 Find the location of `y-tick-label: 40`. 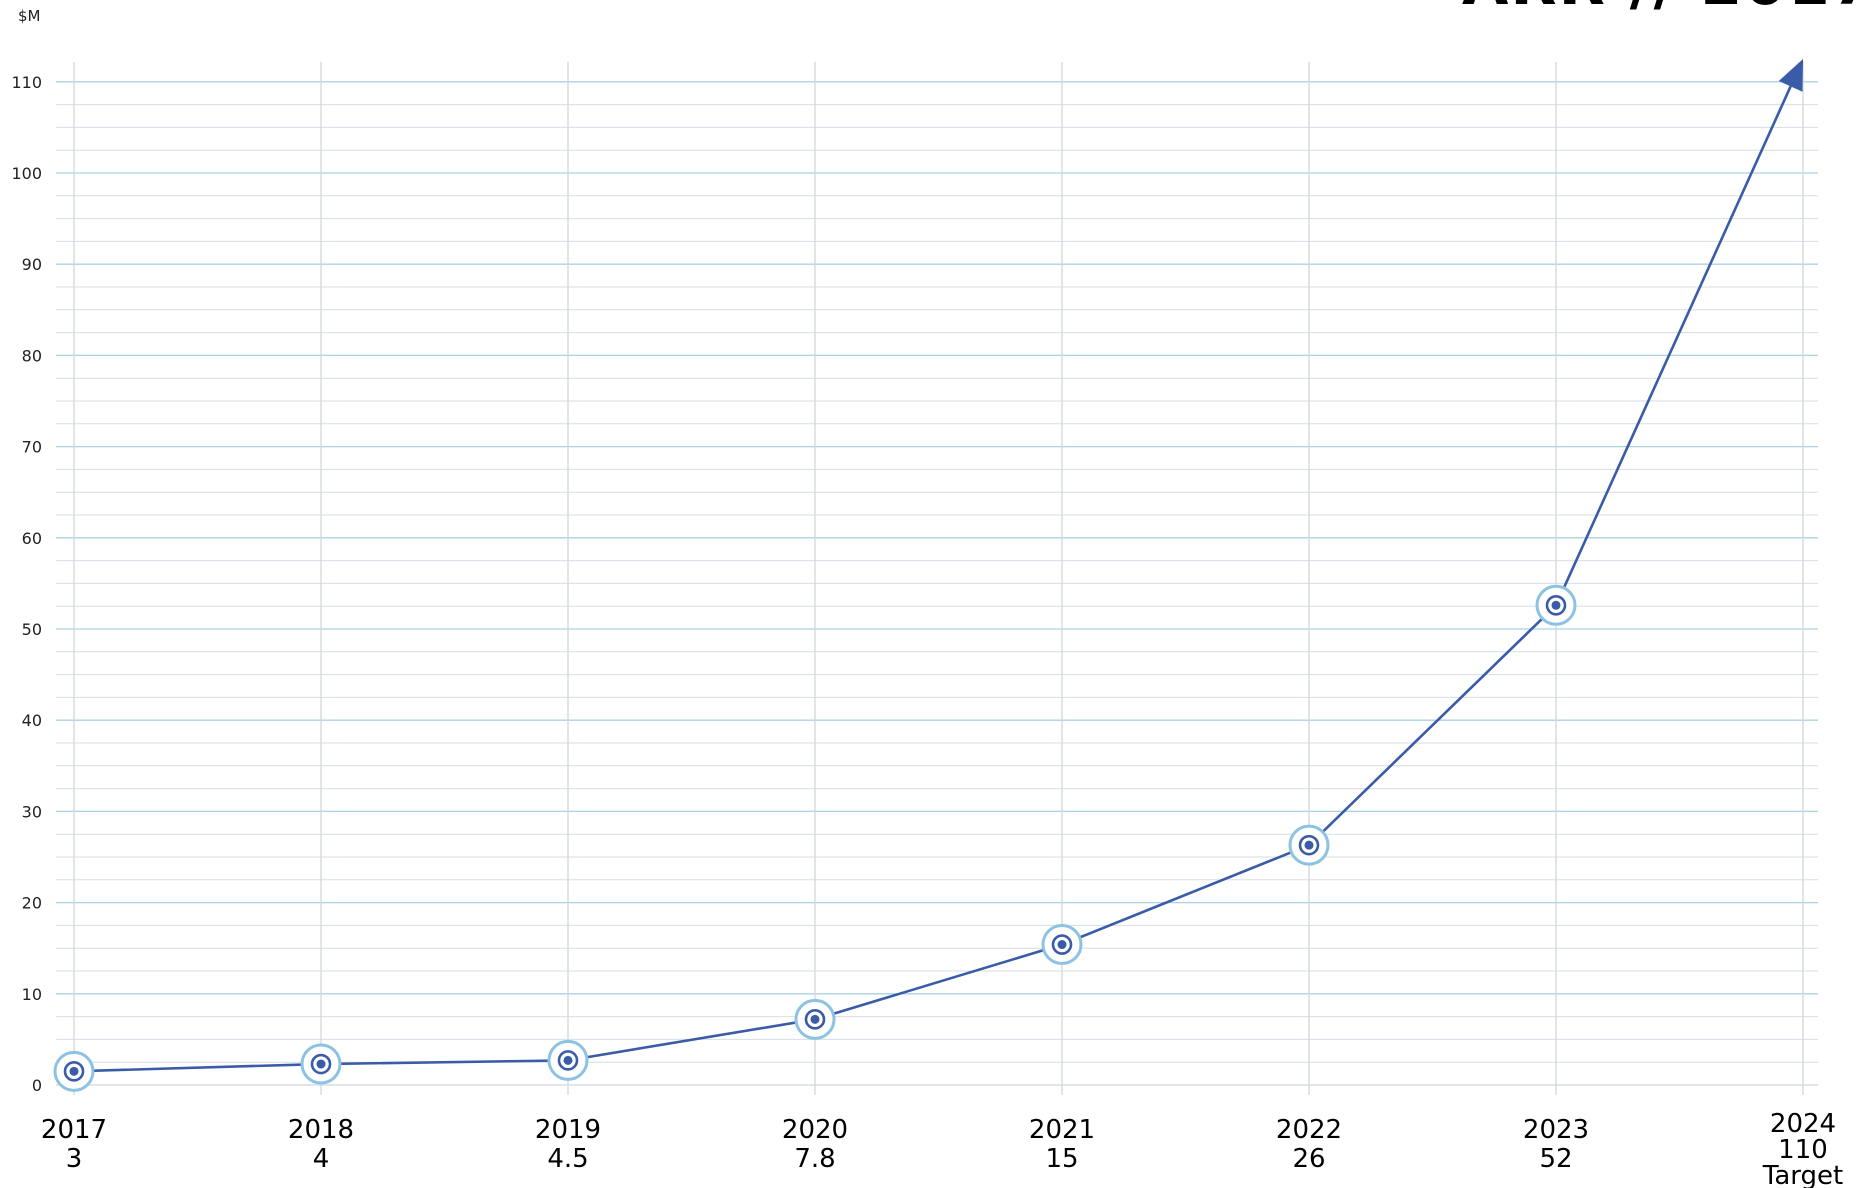

y-tick-label: 40 is located at coordinates (32, 720).